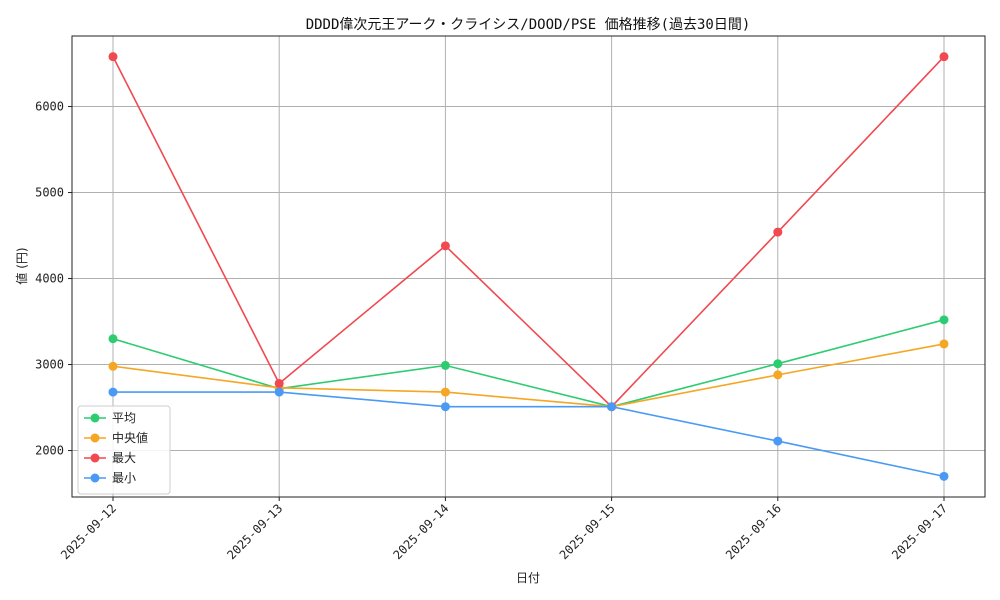  I want to click on x-tick-label: 2025-09-15, so click(587, 531).